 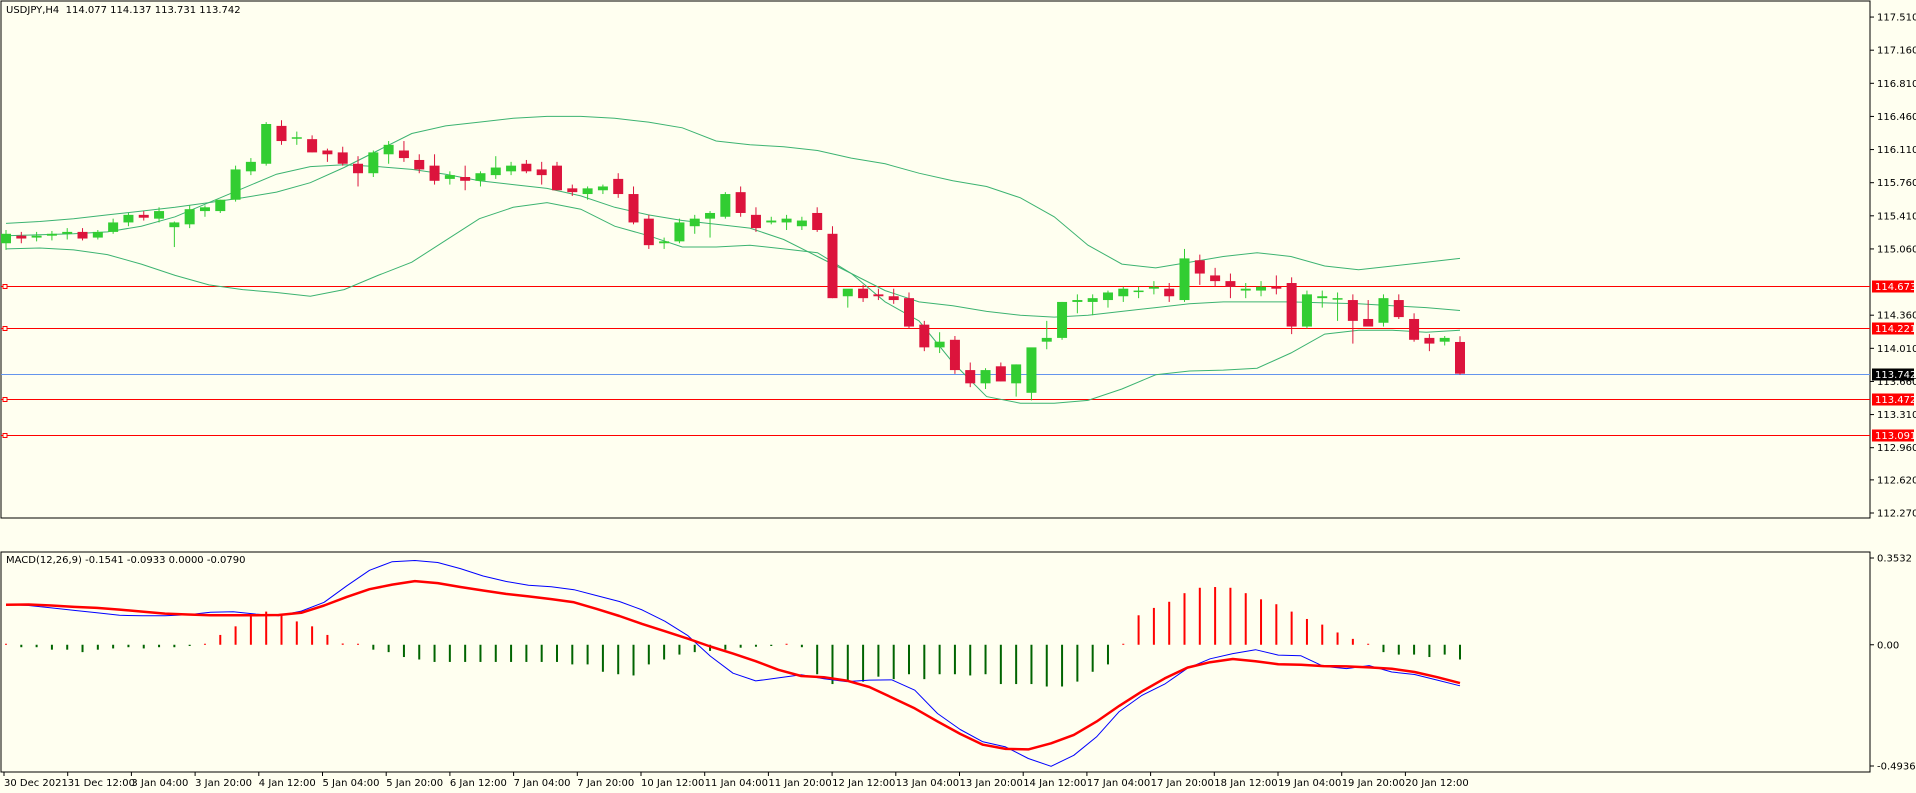 I want to click on price-axis-label: 112.960, so click(x=1896, y=448).